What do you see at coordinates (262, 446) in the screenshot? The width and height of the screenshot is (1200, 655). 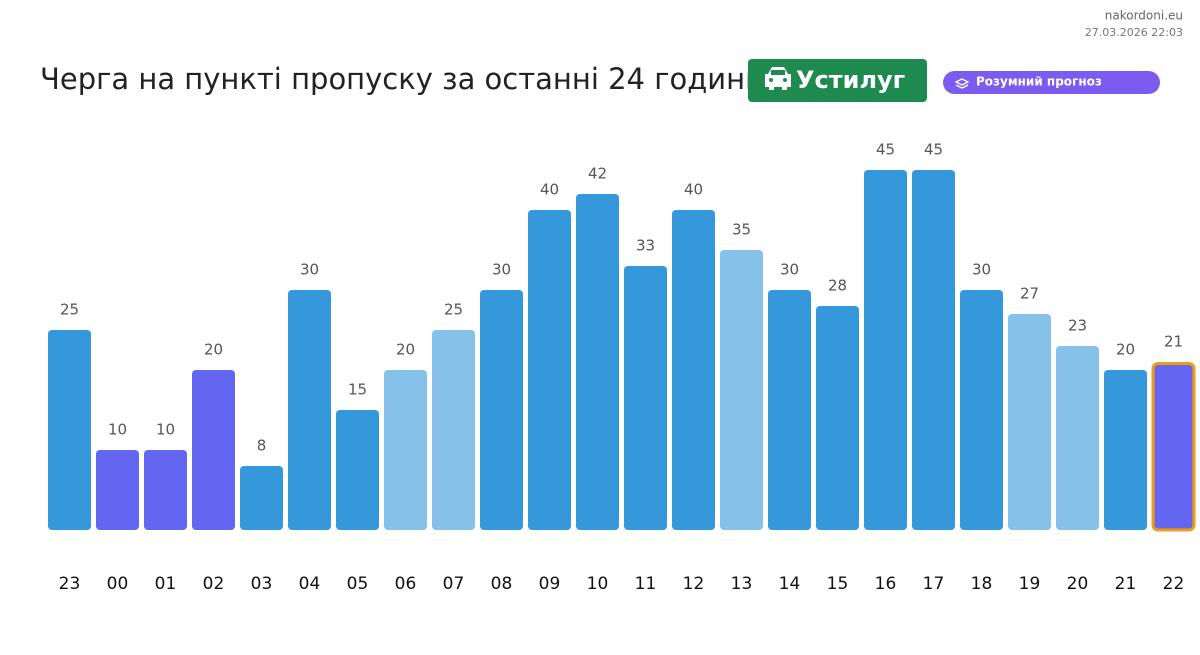 I see `value-label: 8` at bounding box center [262, 446].